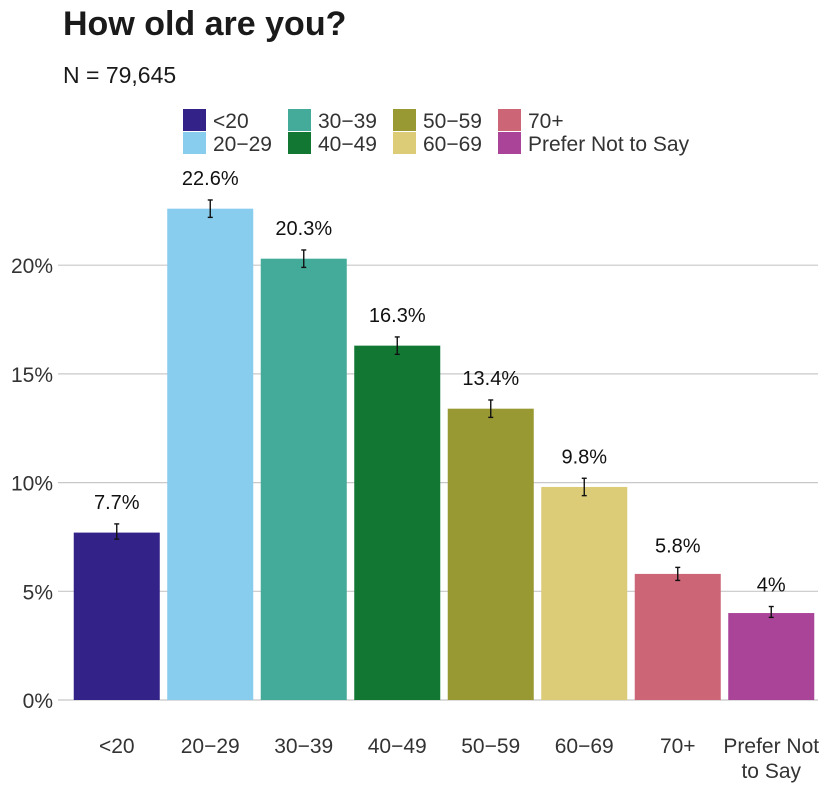 Image resolution: width=830 pixels, height=805 pixels. Describe the element at coordinates (490, 379) in the screenshot. I see `data-label: 13.4%` at that location.